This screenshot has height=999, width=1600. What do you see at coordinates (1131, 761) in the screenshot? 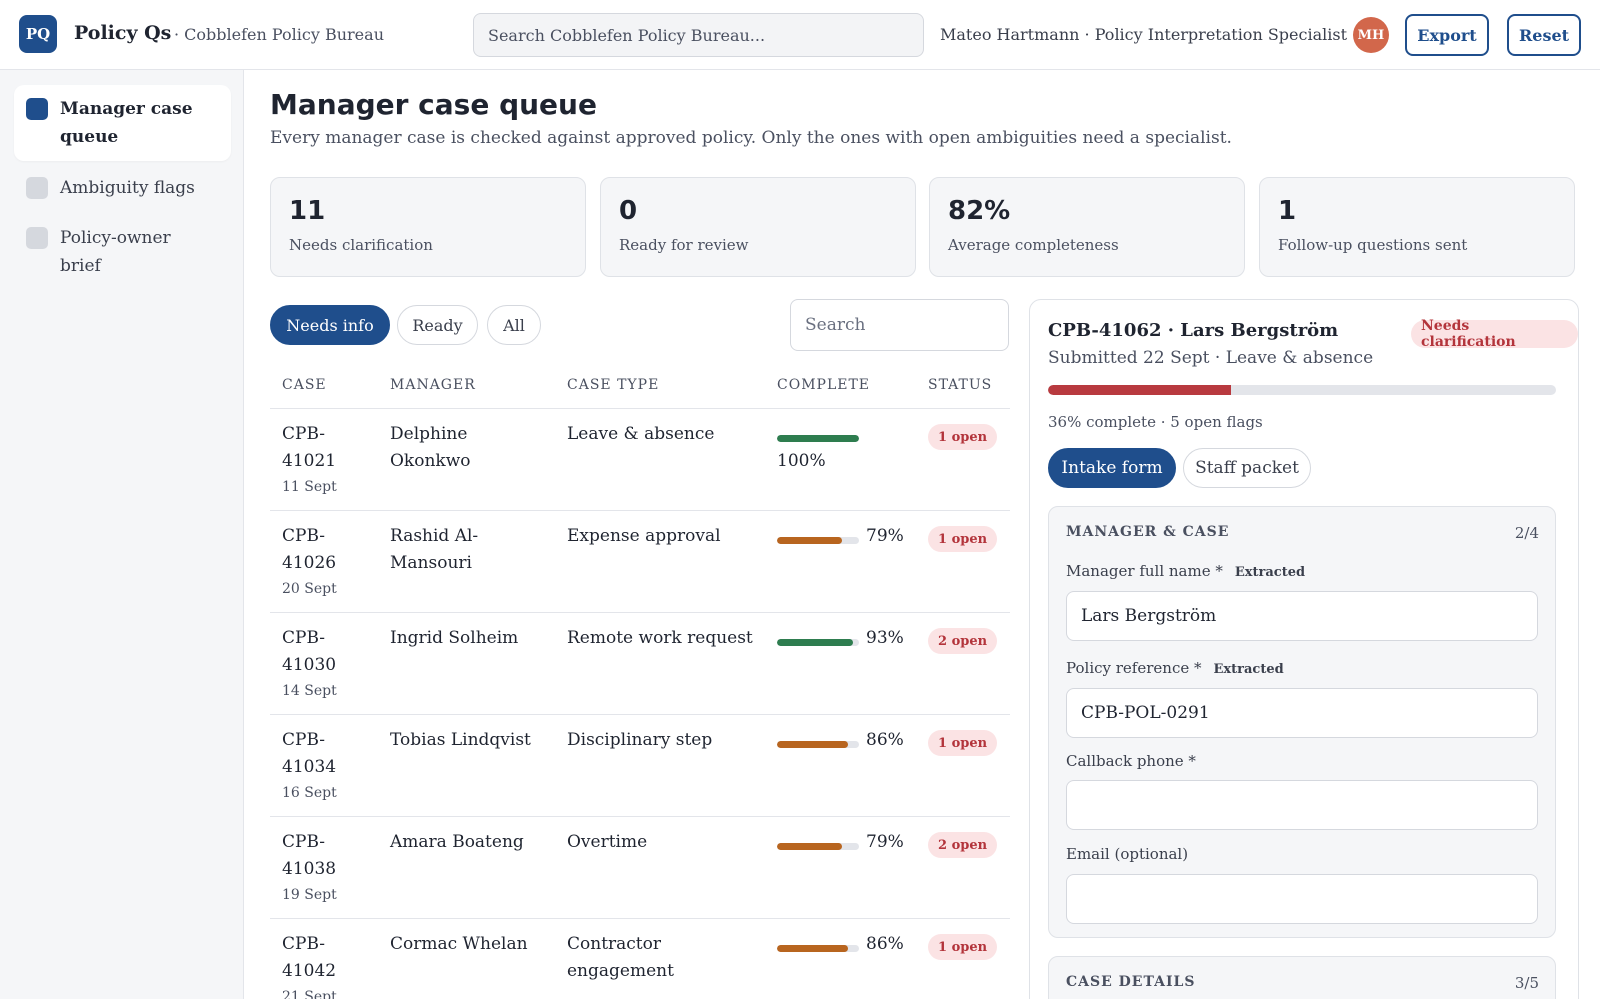
I see `field-label-callback-phone: Callback phone *` at bounding box center [1131, 761].